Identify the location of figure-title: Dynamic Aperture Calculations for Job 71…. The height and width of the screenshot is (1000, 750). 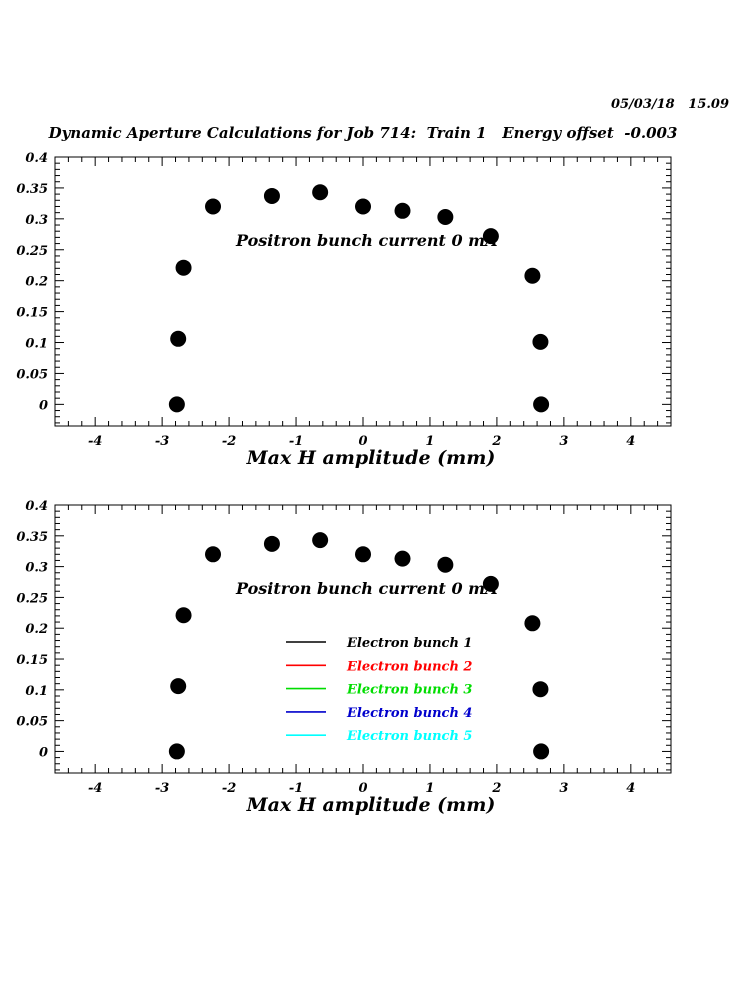
(363, 133).